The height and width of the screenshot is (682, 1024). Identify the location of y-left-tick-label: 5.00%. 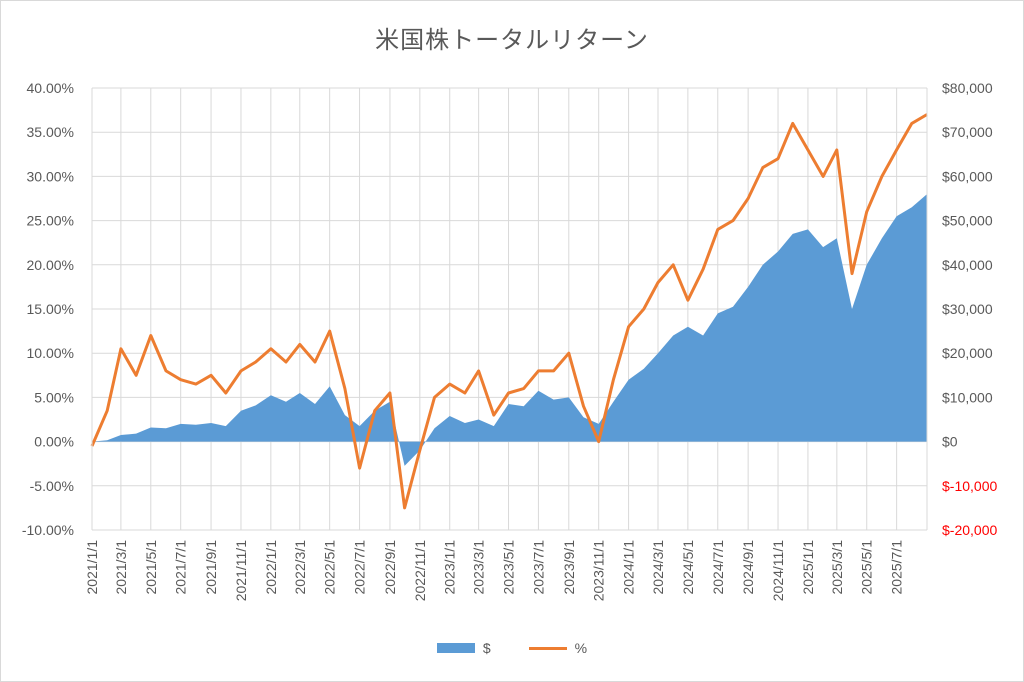
(54, 397).